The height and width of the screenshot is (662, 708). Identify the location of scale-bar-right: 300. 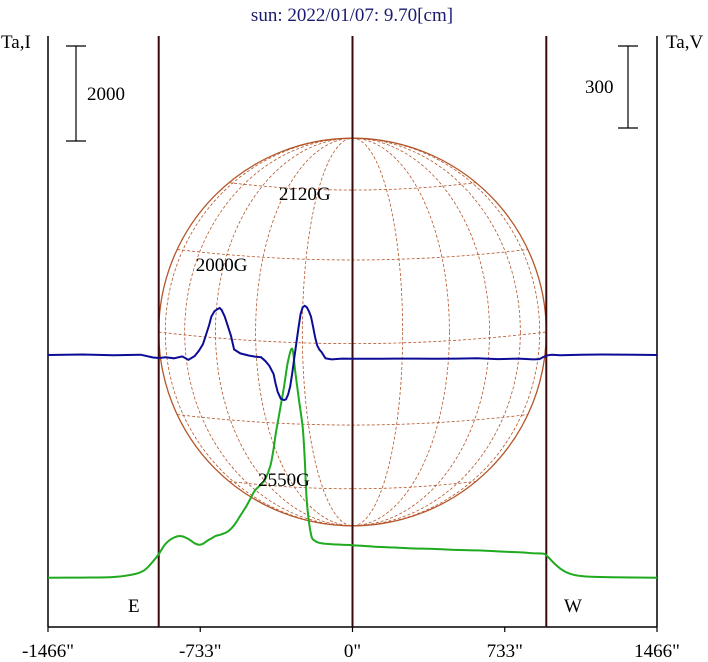
(611, 87).